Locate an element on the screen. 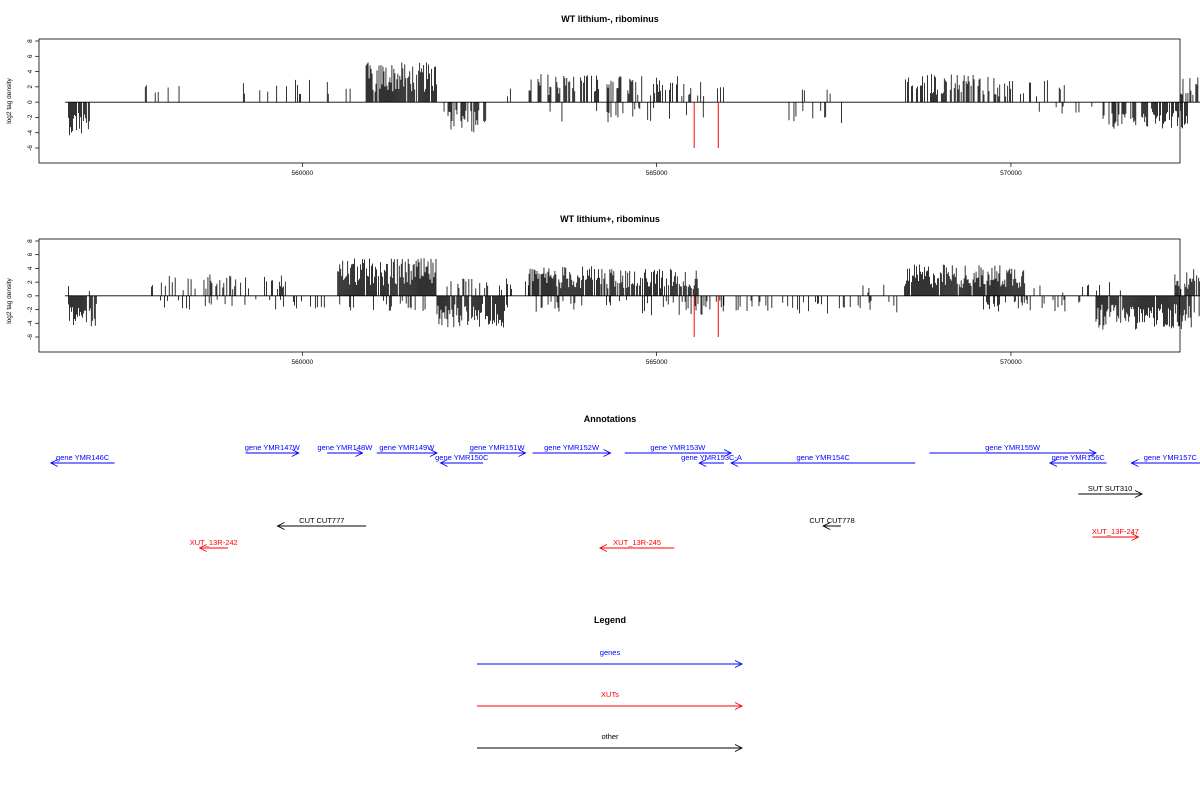 The height and width of the screenshot is (800, 1200). legend-entry: genes is located at coordinates (610, 658).